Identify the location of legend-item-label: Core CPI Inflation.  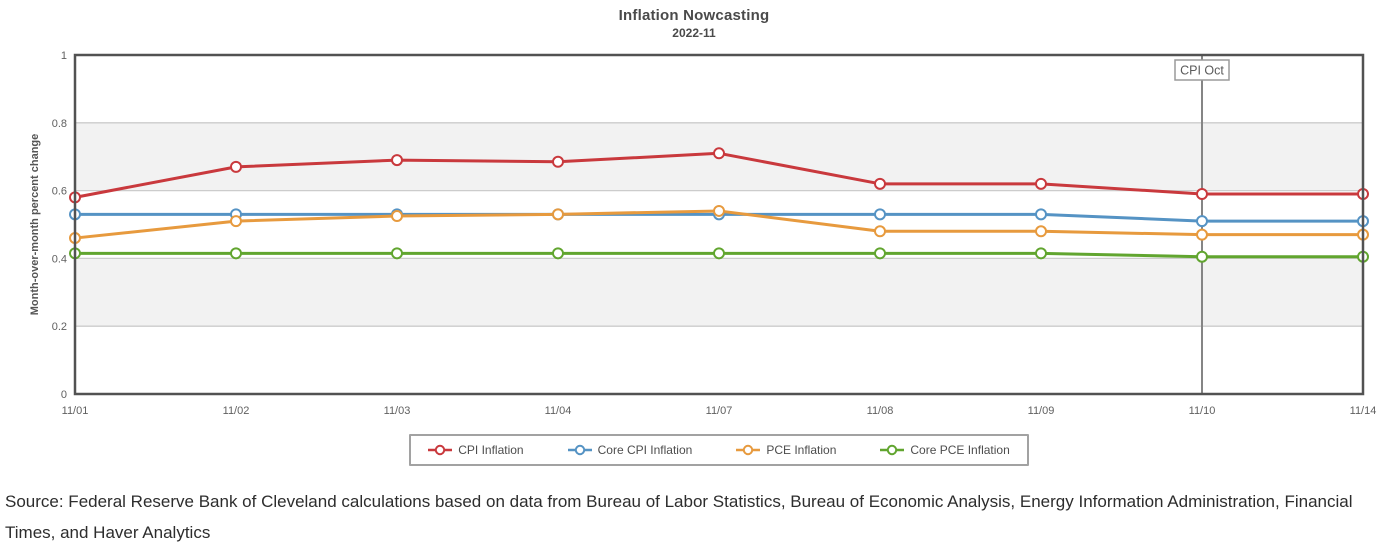
(645, 450).